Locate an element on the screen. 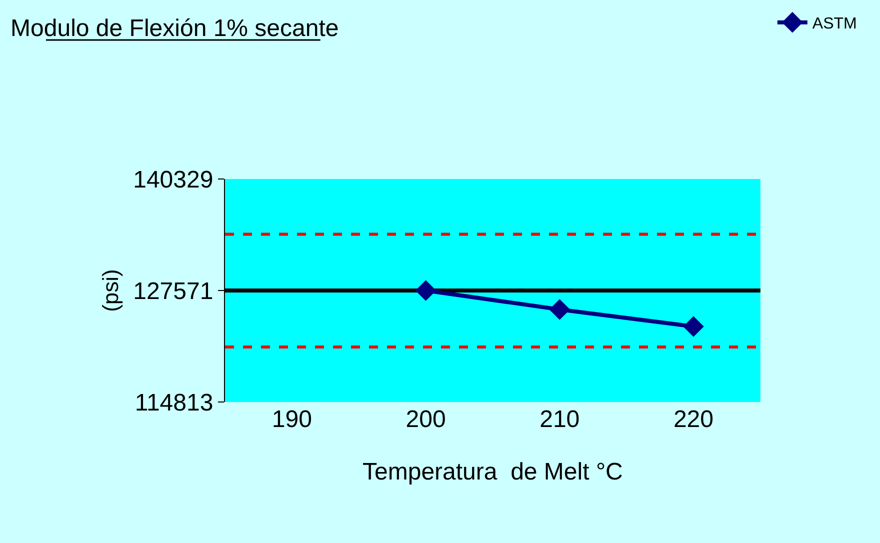 This screenshot has height=543, width=880. y-axis-title: (psi) is located at coordinates (110, 290).